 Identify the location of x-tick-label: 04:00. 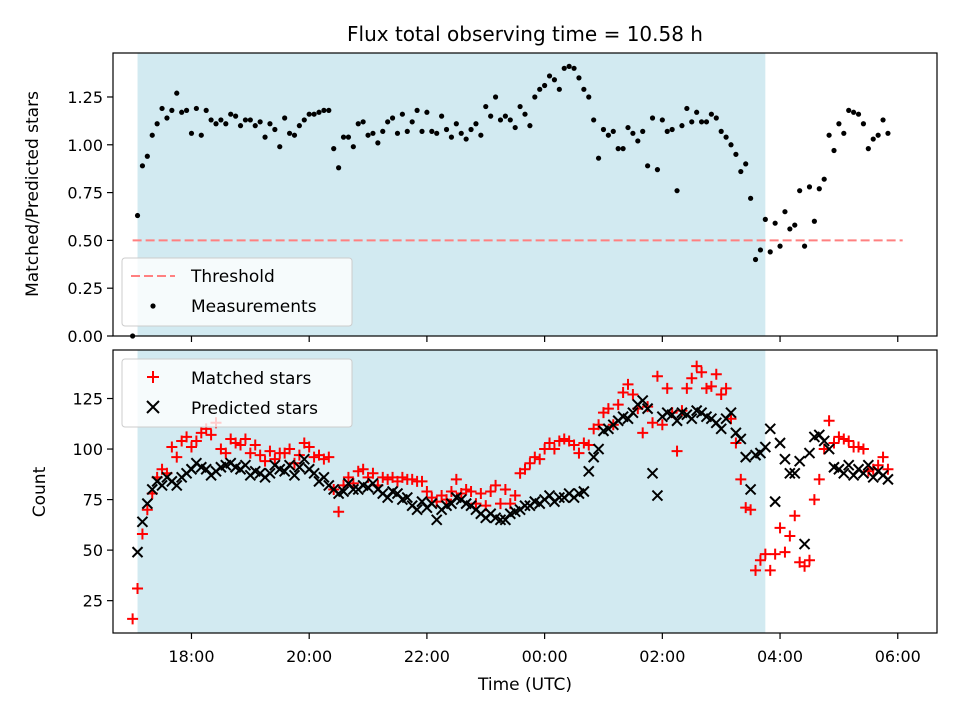
(780, 656).